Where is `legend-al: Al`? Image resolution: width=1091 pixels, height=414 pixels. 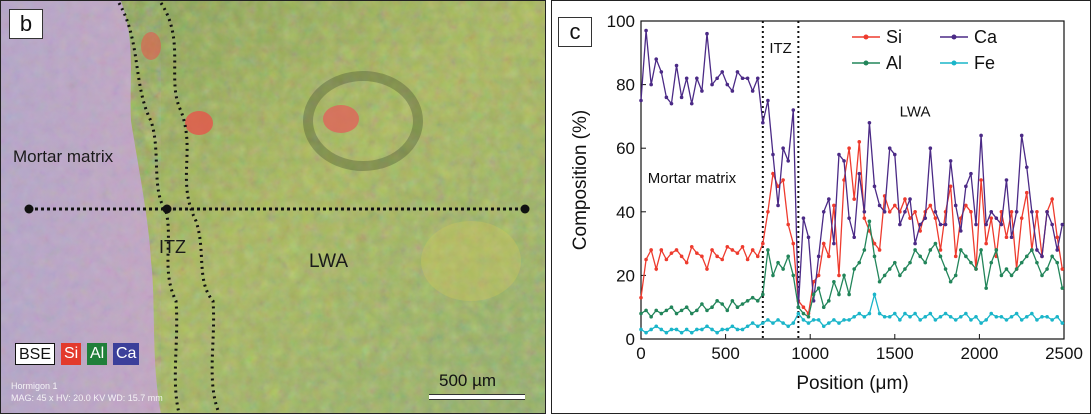
legend-al: Al is located at coordinates (97, 354).